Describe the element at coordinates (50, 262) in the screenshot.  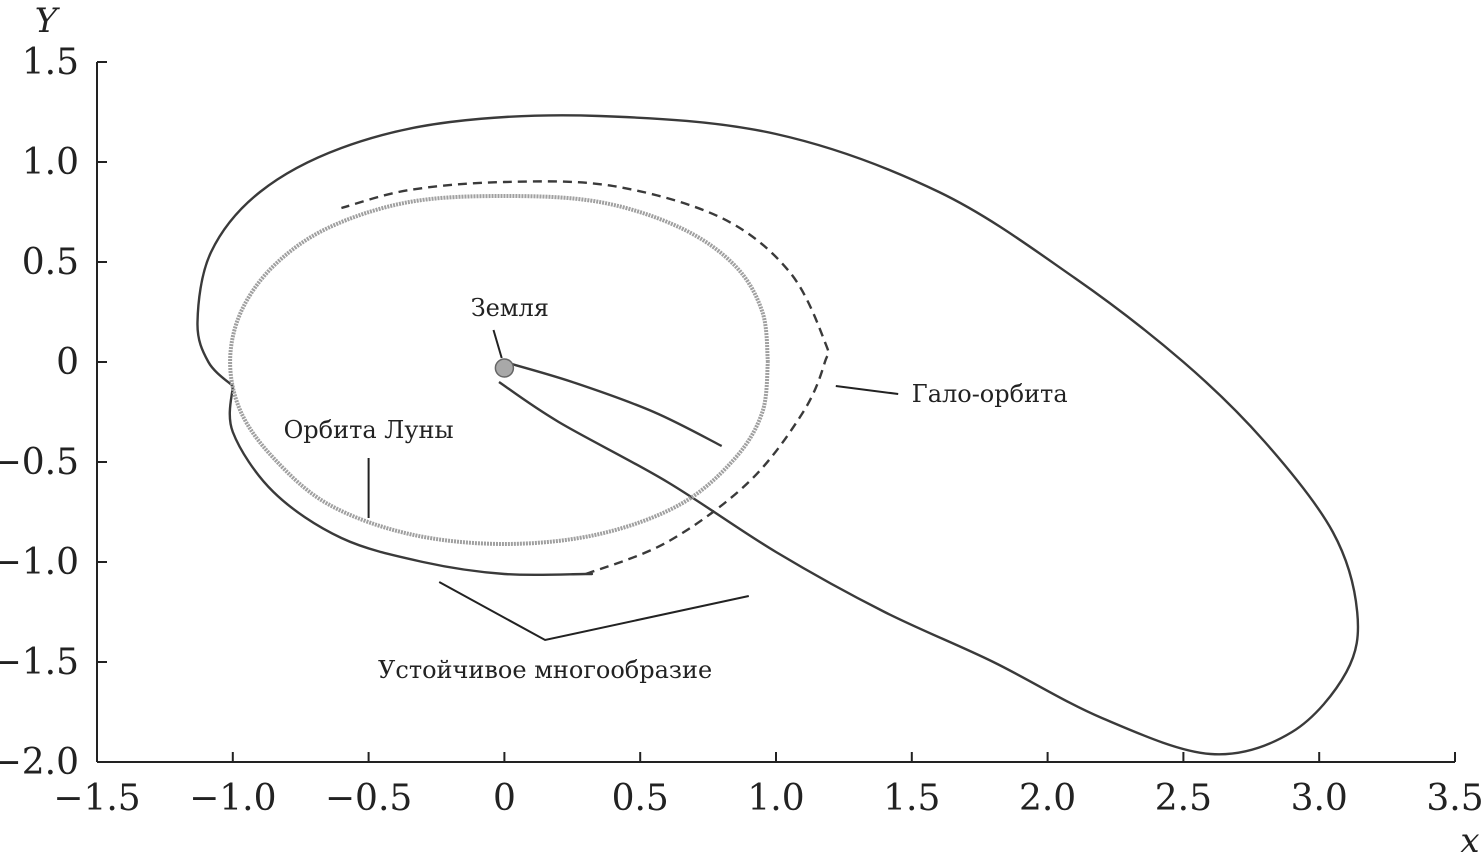
I see `y-tick-label: 0.5` at that location.